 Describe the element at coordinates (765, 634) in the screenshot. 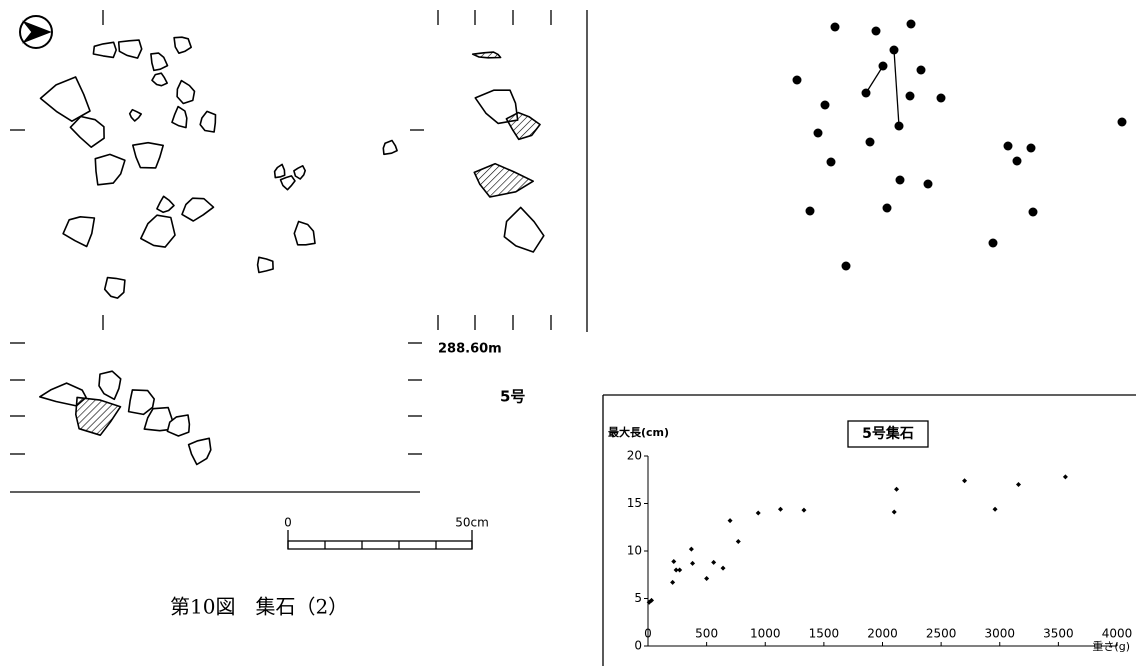

I see `x-tick-label: 1000` at that location.